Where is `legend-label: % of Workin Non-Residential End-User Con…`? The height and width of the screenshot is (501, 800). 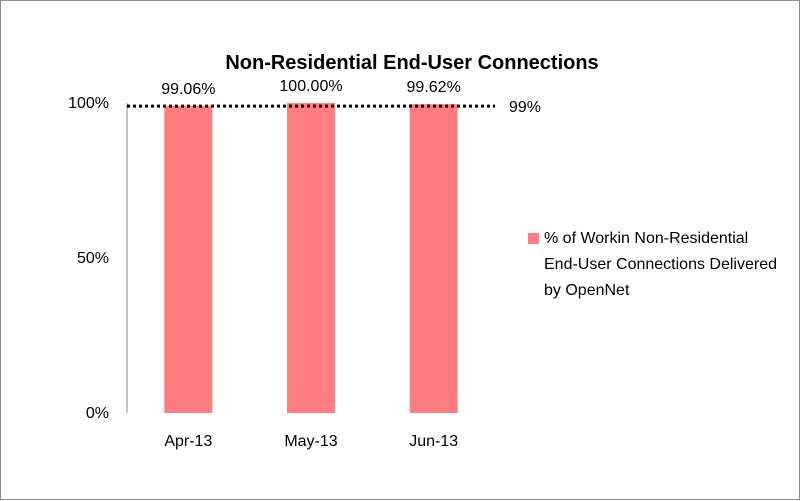
legend-label: % of Workin Non-Residential End-User Con… is located at coordinates (660, 264).